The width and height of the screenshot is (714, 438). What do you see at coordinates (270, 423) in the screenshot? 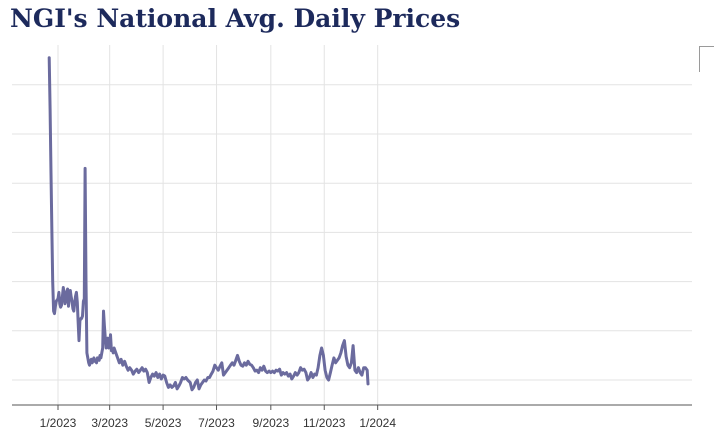
I see `x-tick-label: 9/2023` at bounding box center [270, 423].